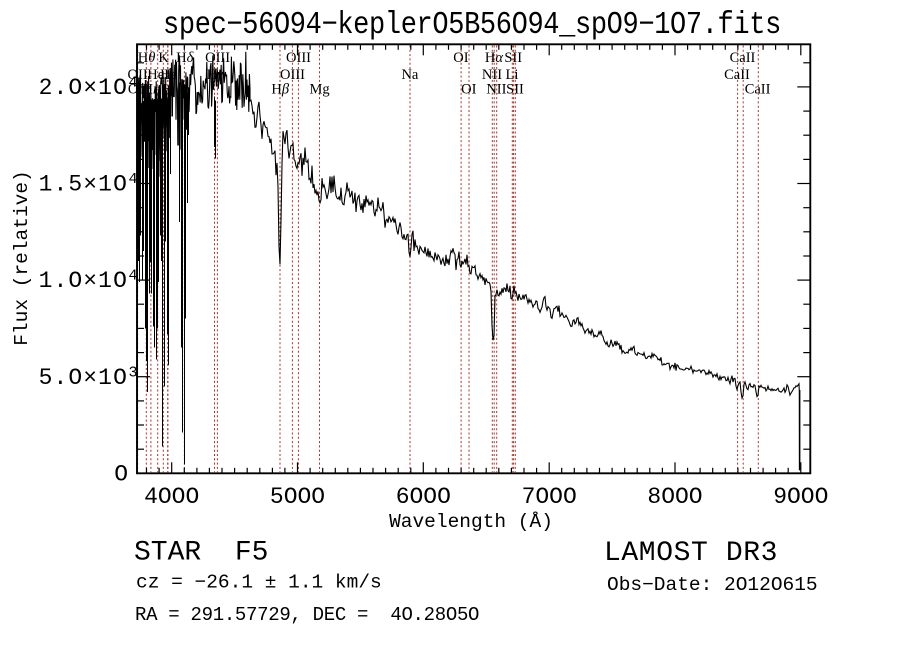 The height and width of the screenshot is (649, 900). What do you see at coordinates (549, 497) in the screenshot?
I see `svg-text: 7OOO` at bounding box center [549, 497].